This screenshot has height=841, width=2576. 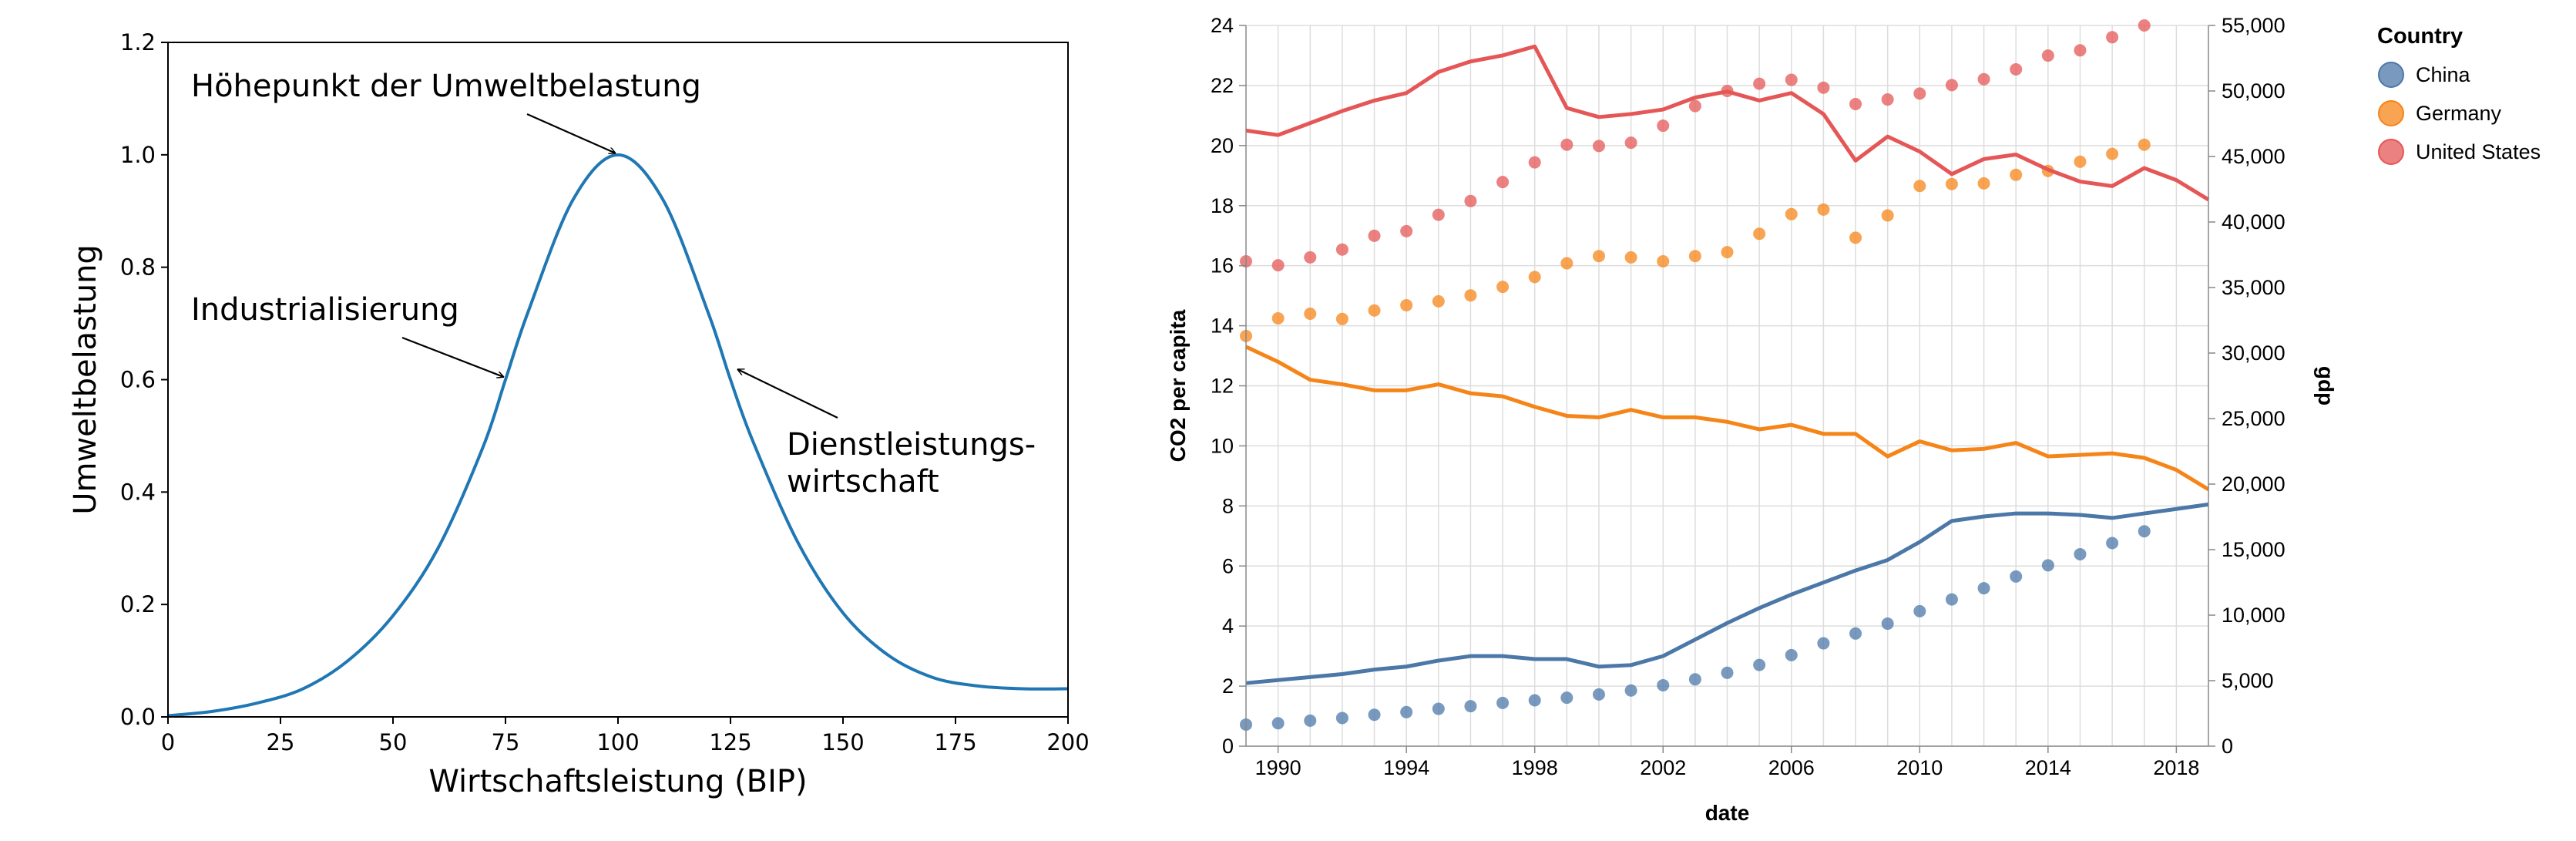 I want to click on legend-title: Country, so click(x=2420, y=36).